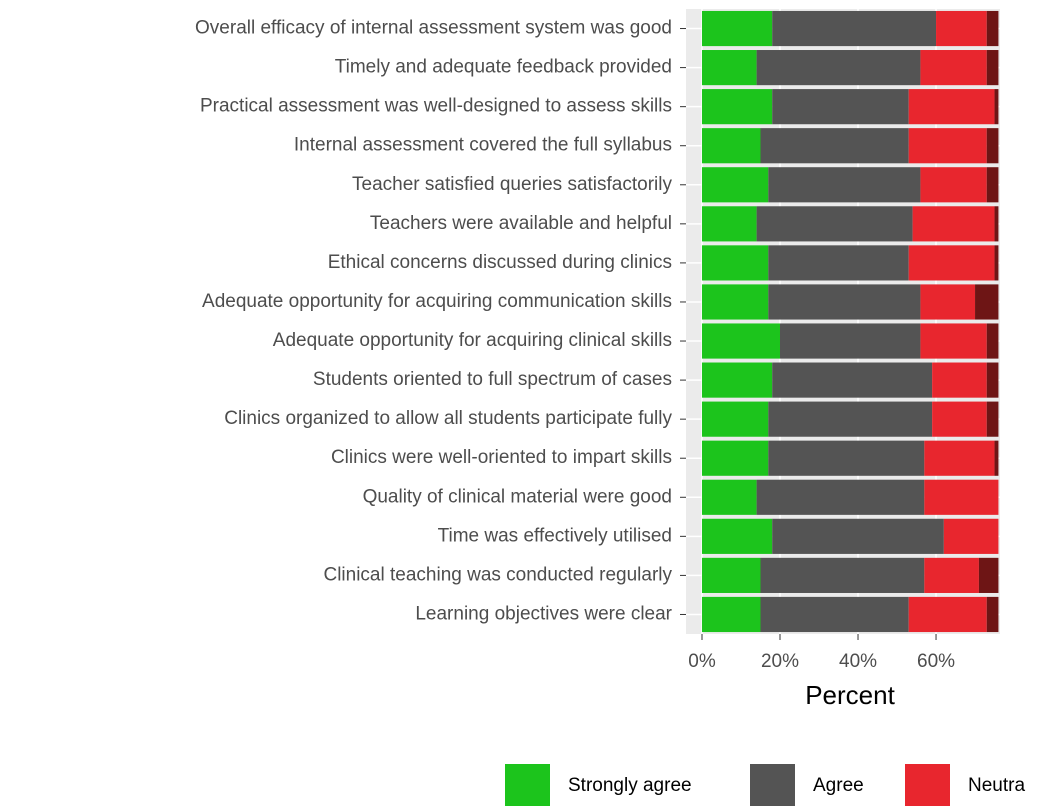  I want to click on x-tick-label: 0%, so click(702, 661).